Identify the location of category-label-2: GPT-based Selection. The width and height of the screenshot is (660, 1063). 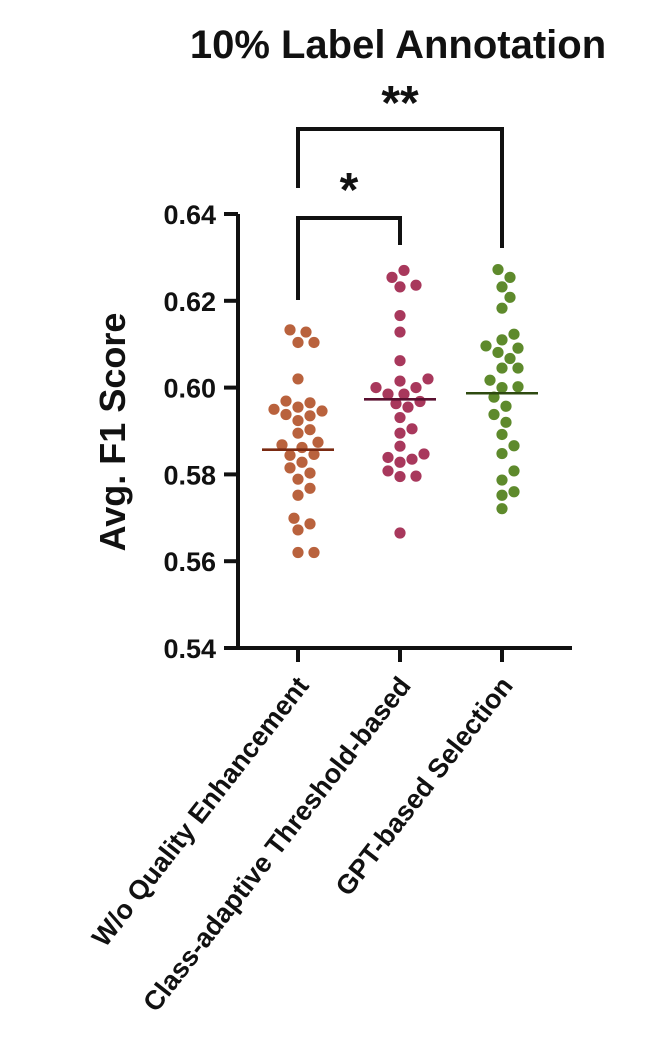
(424, 786).